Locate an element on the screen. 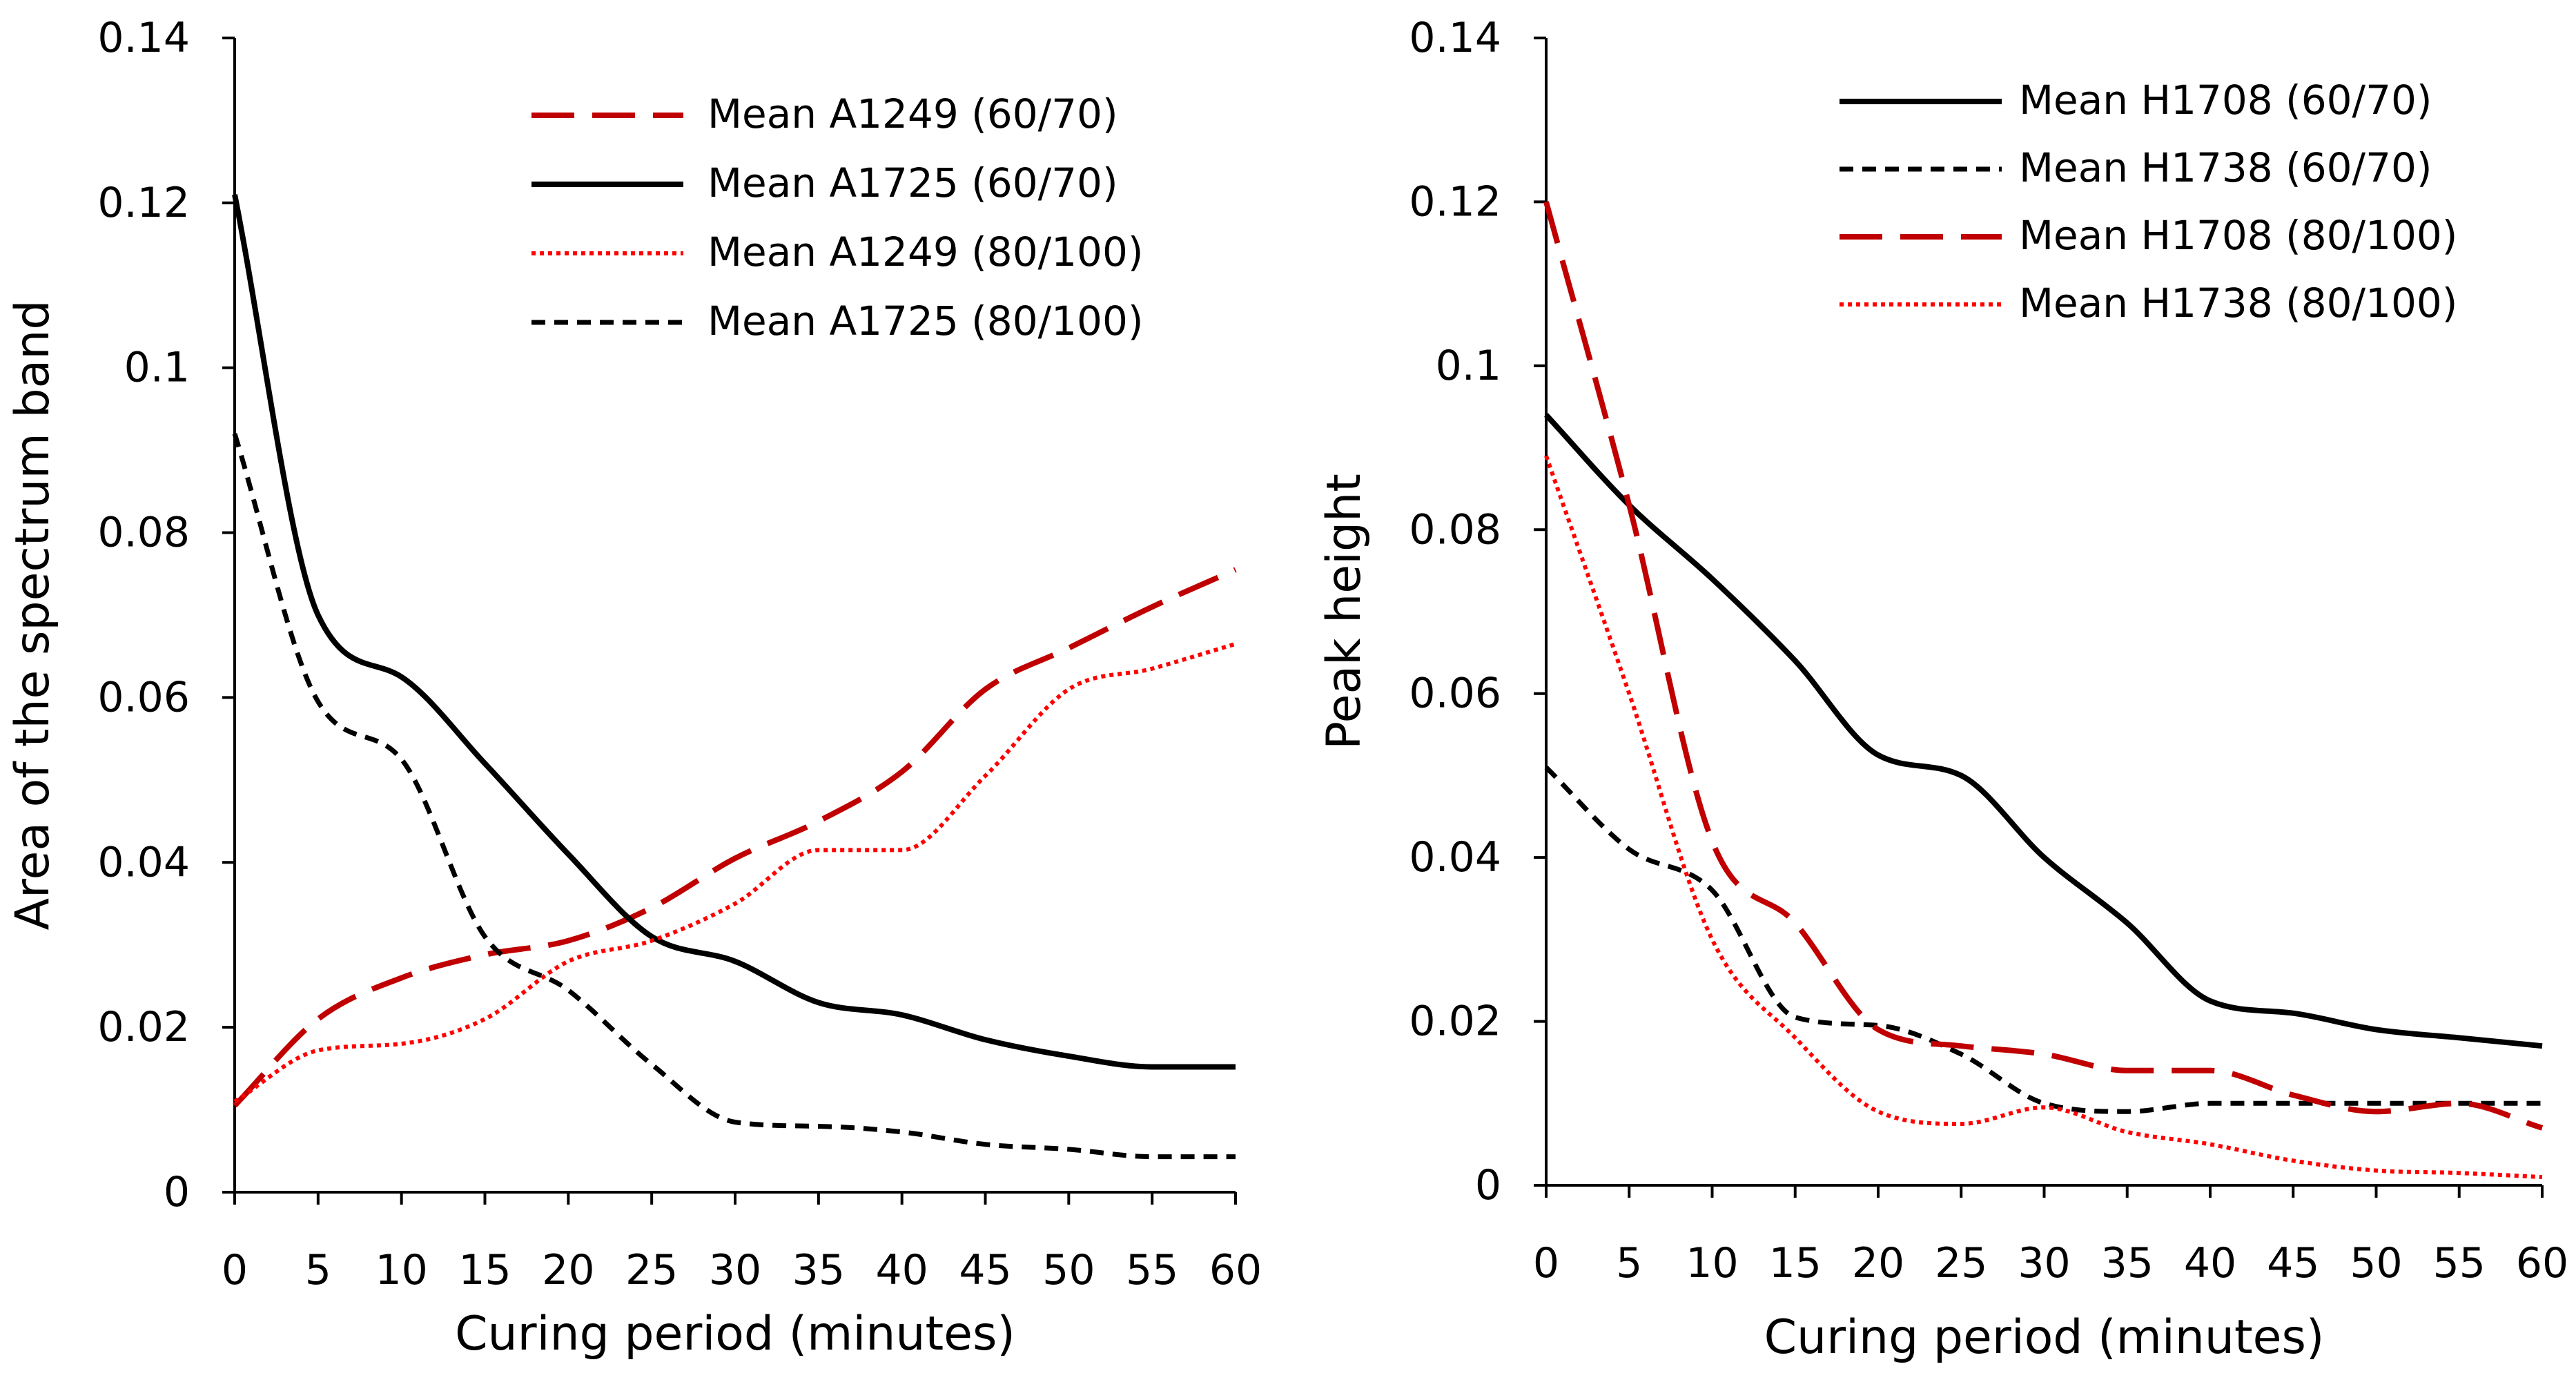 The width and height of the screenshot is (2576, 1391). legend-label-3: Mean A1249 (80/100) is located at coordinates (926, 251).